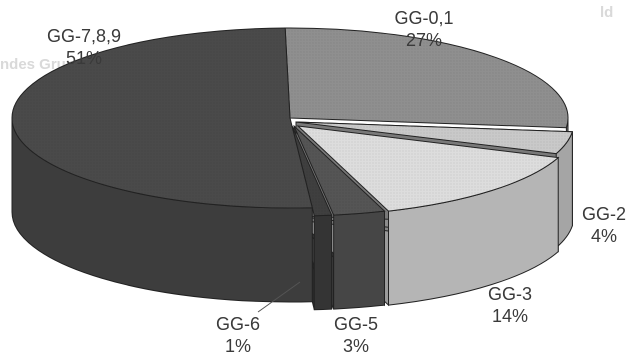 This screenshot has height=362, width=633. I want to click on slice-label-gg-0-1: GG-0,1, so click(423, 18).